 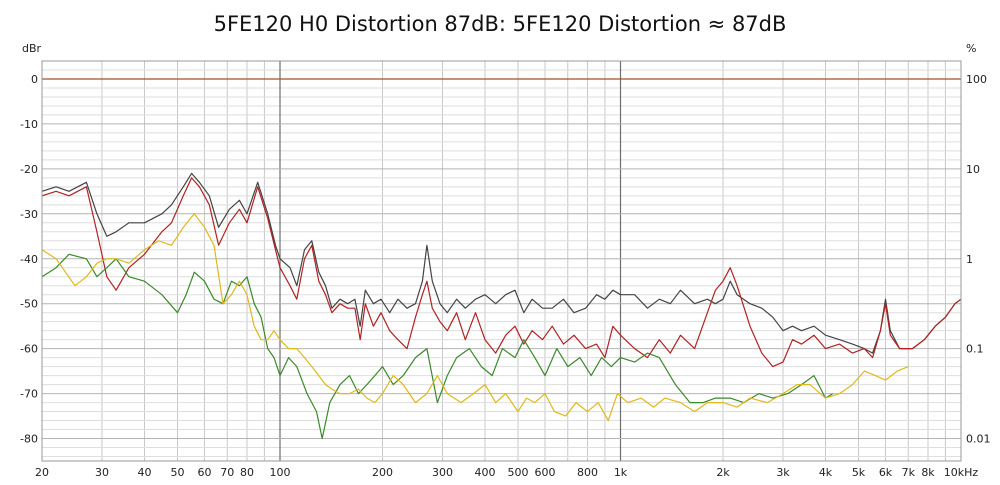 What do you see at coordinates (859, 472) in the screenshot?
I see `x-tick-label: 5k` at bounding box center [859, 472].